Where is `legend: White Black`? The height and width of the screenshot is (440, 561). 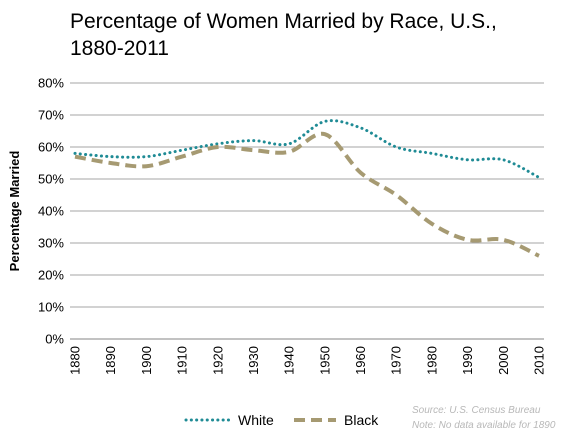 legend: White Black is located at coordinates (281, 420).